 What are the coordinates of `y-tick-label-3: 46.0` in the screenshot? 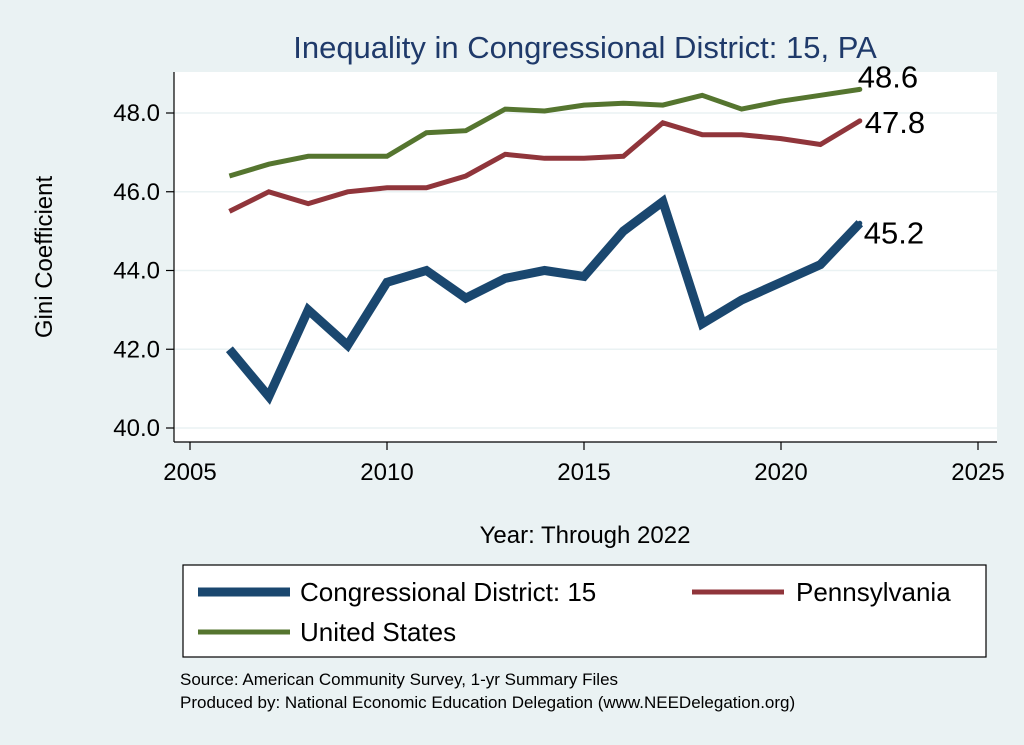 It's located at (136, 192).